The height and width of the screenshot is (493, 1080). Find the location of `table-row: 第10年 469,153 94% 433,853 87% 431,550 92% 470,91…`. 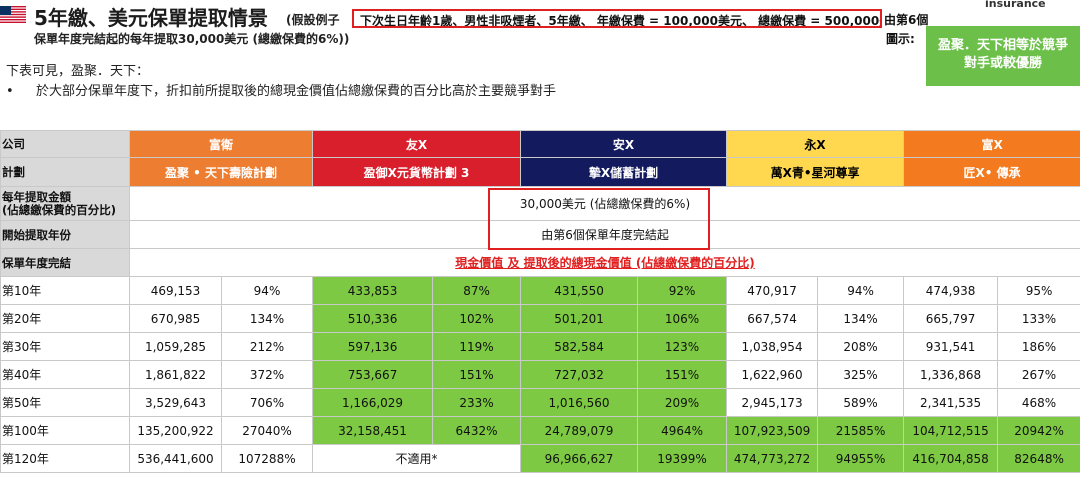

table-row: 第10年 469,153 94% 433,853 87% 431,550 92% 470,91… is located at coordinates (540, 290).